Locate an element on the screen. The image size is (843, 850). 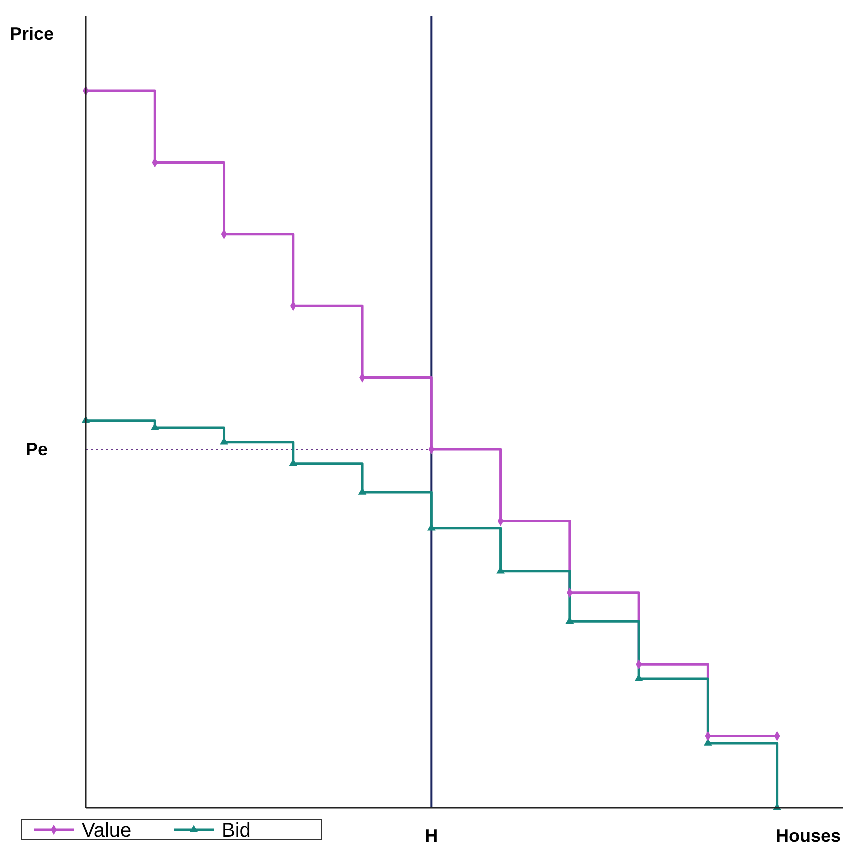
legend-label: Bid is located at coordinates (236, 831).